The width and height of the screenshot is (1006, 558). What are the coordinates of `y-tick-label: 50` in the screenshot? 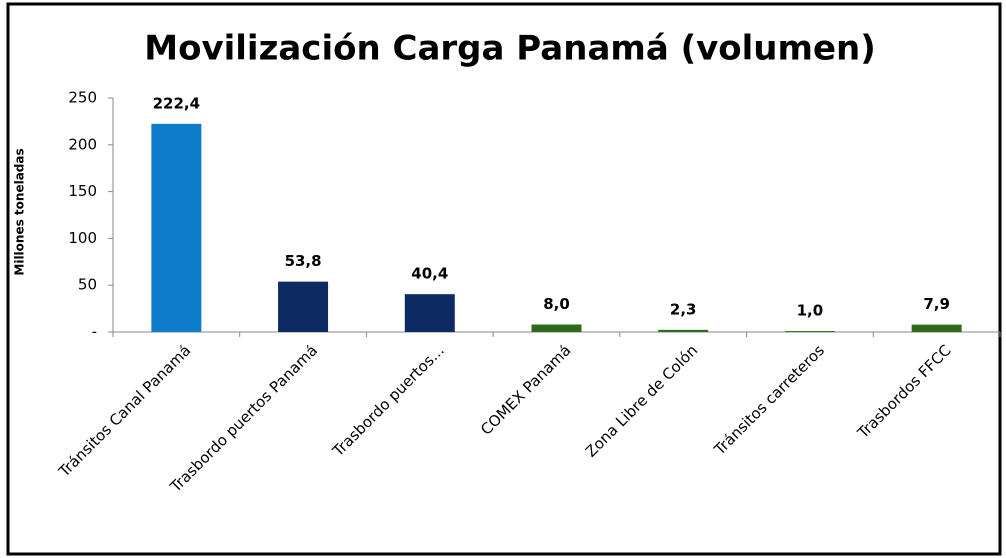 It's located at (87, 285).